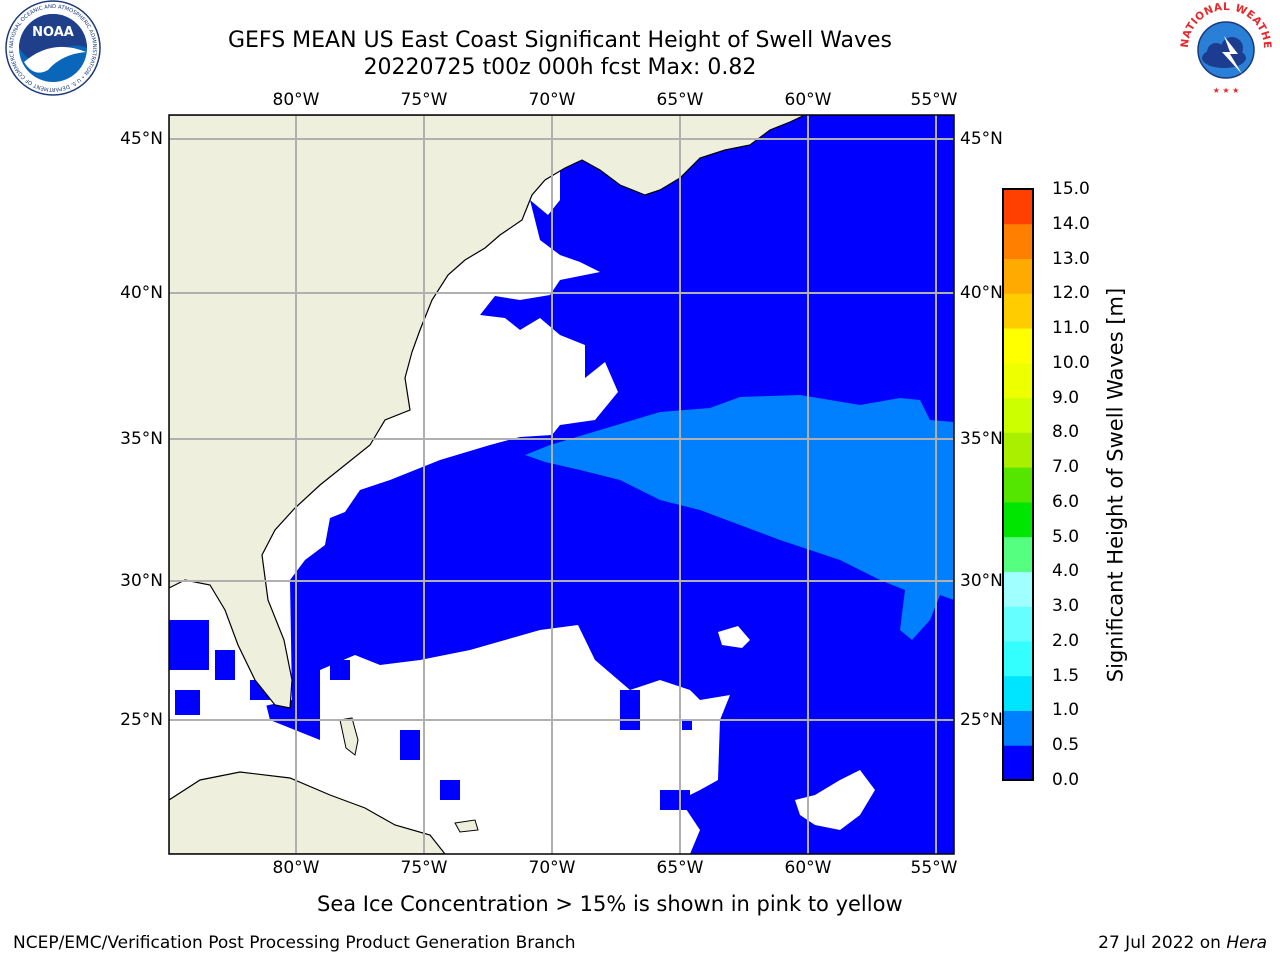 This screenshot has height=960, width=1280. What do you see at coordinates (466, 826) in the screenshot?
I see `land-hispaniola` at bounding box center [466, 826].